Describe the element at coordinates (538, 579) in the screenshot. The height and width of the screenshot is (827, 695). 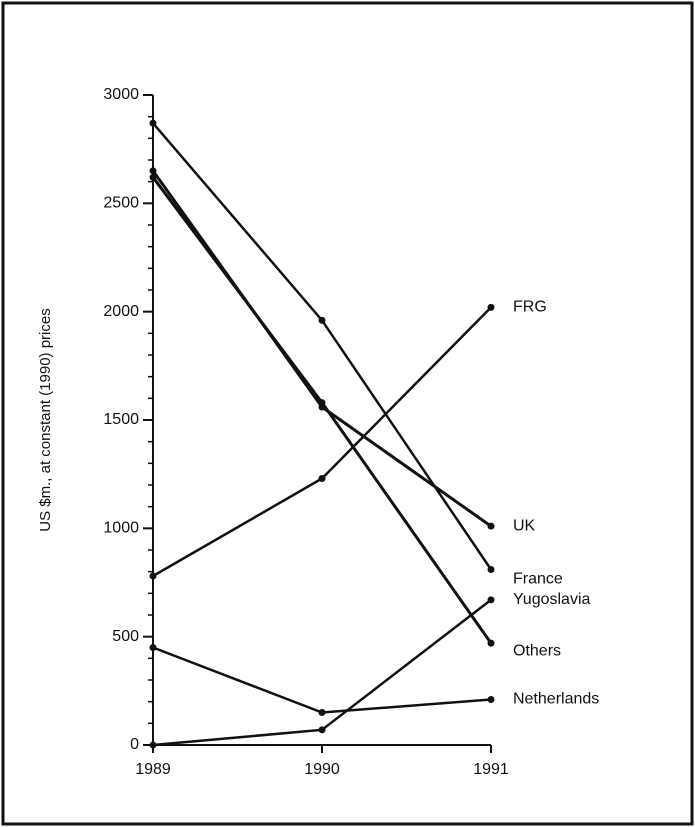
I see `series-label: France` at that location.